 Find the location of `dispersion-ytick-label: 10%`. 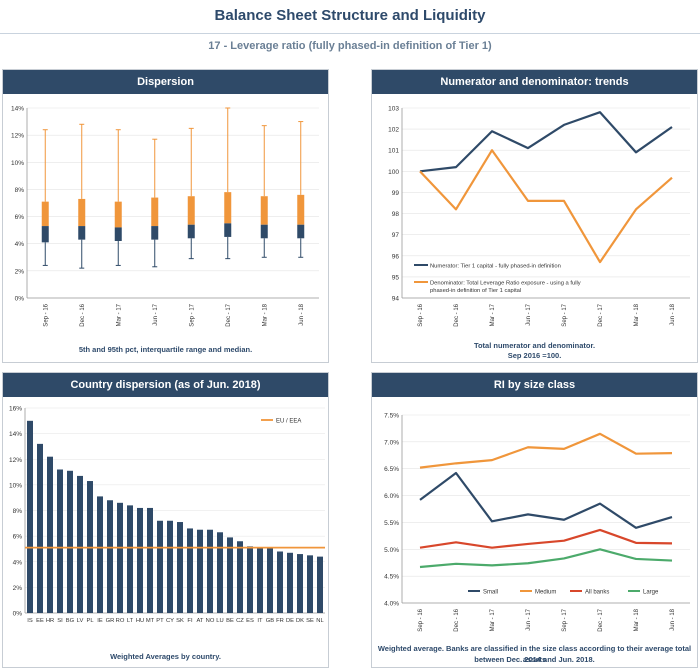

dispersion-ytick-label: 10% is located at coordinates (17, 163).